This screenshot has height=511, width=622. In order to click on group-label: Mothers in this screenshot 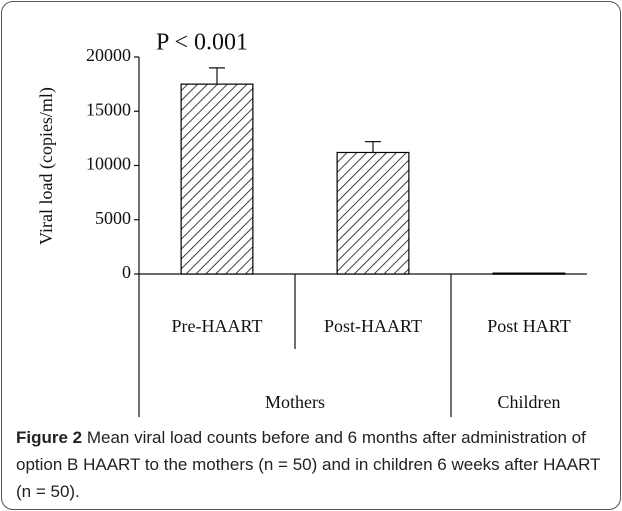, I will do `click(295, 402)`.